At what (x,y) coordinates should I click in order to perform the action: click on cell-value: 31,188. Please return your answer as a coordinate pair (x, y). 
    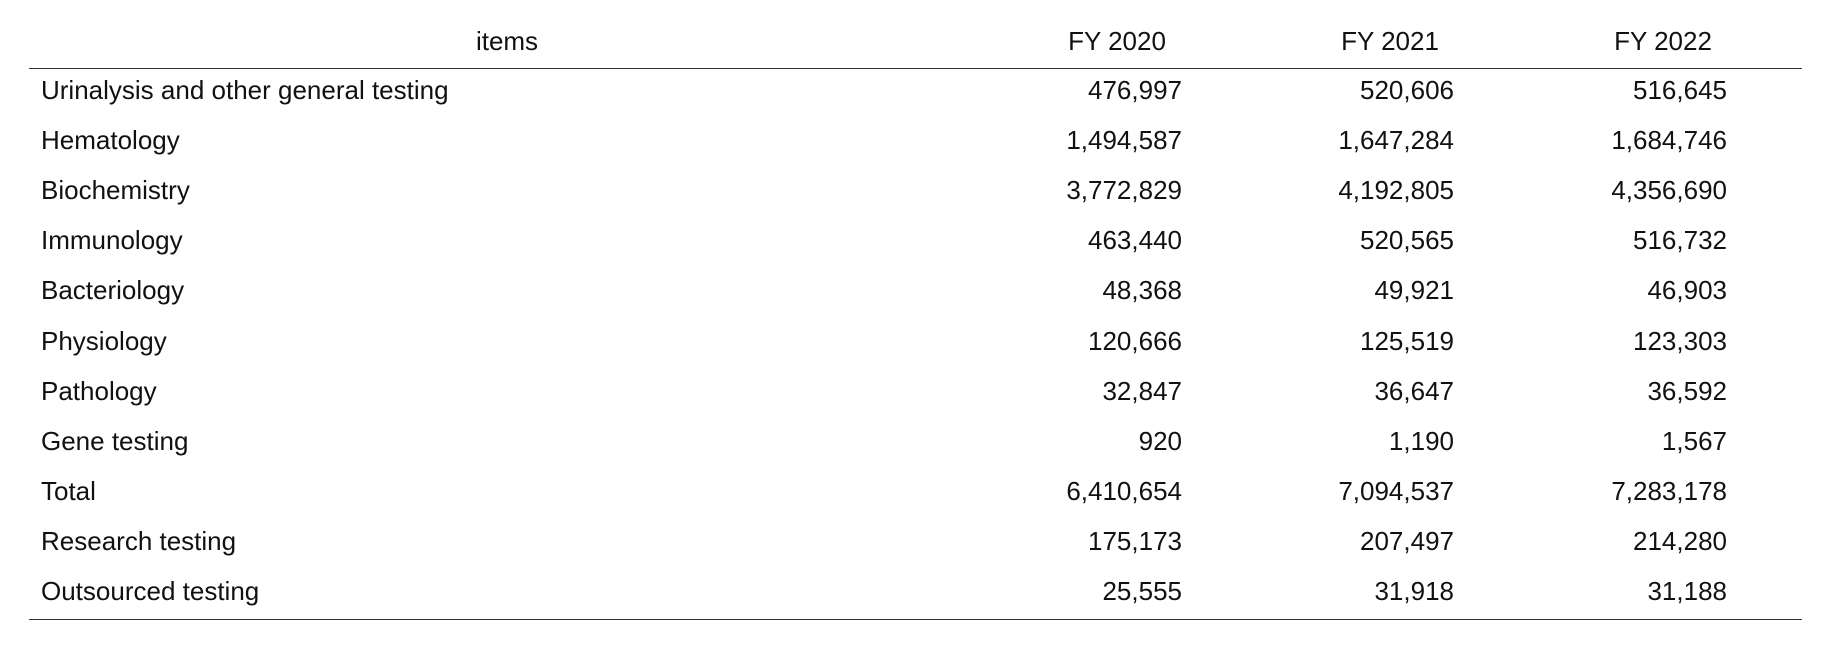
    Looking at the image, I should click on (1687, 591).